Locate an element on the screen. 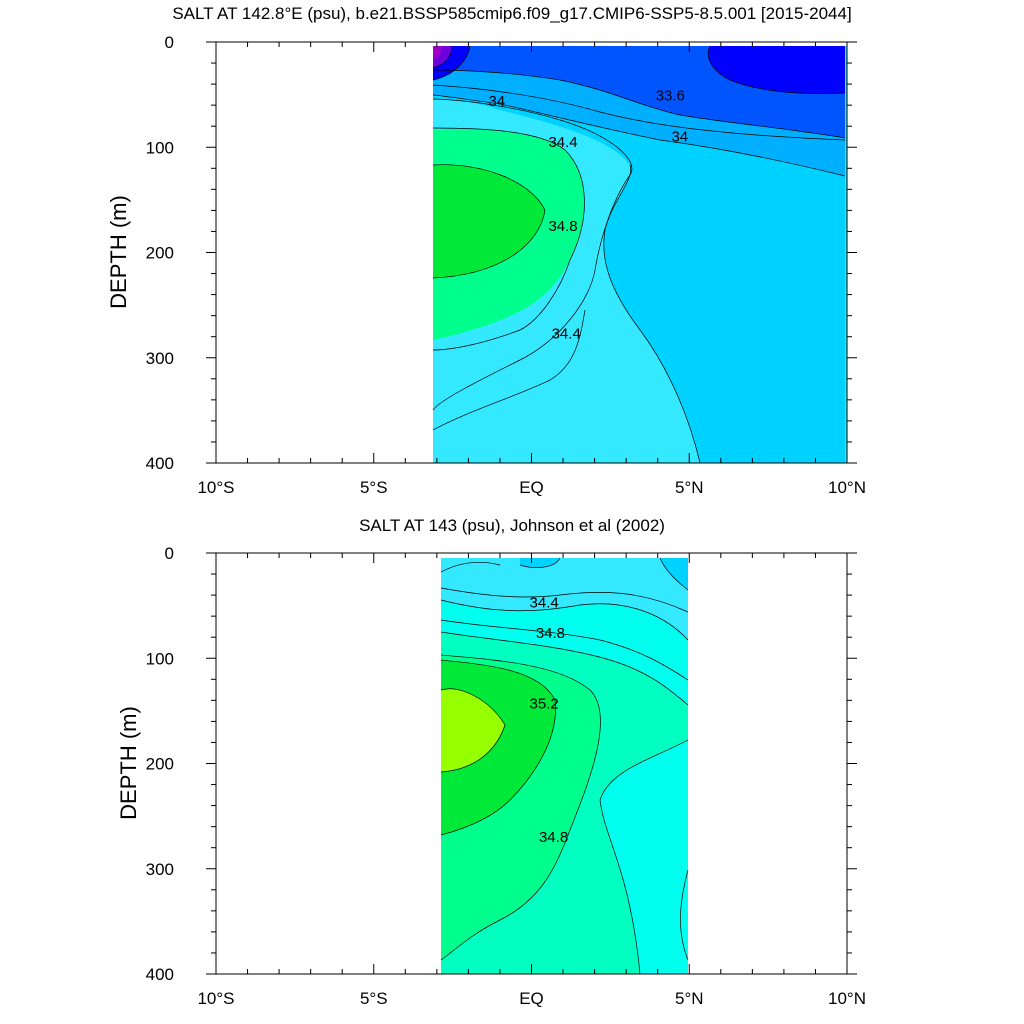 The height and width of the screenshot is (1024, 1024). bottom-x-tick-label: 10°N is located at coordinates (847, 998).